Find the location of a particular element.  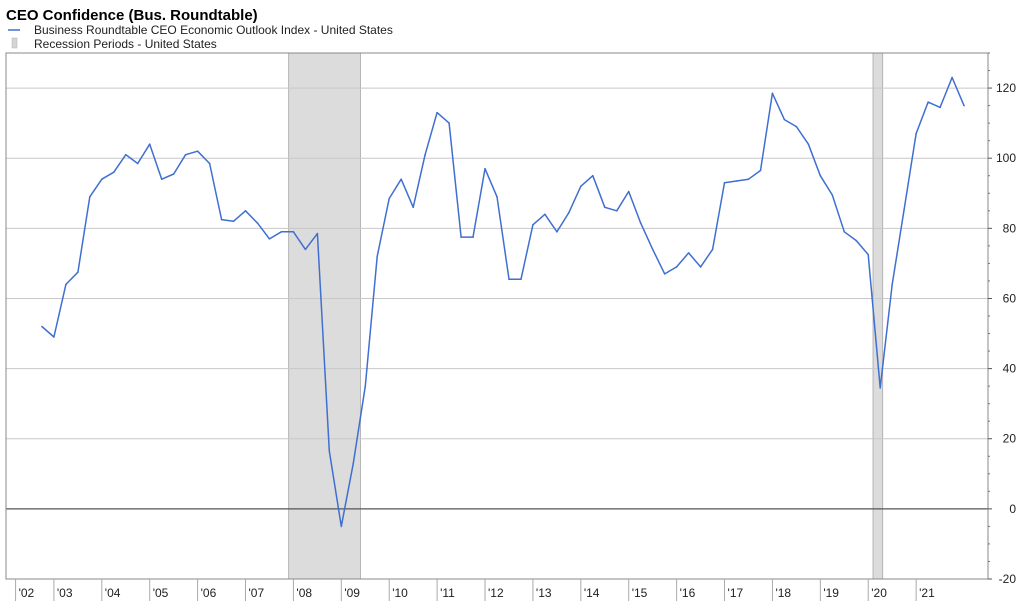

x-tick-label: '07 is located at coordinates (257, 593).